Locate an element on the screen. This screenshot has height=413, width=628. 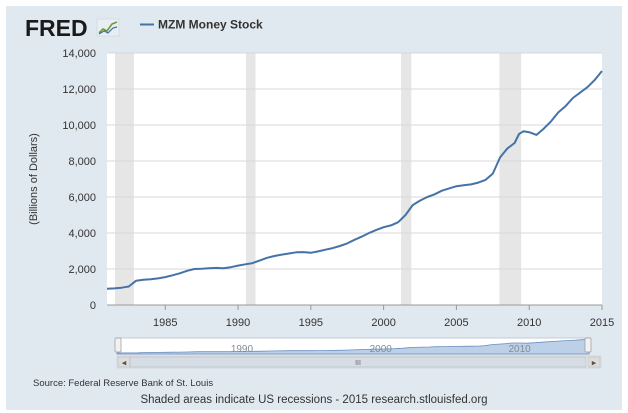
x-tick-label: 1985 is located at coordinates (165, 323).